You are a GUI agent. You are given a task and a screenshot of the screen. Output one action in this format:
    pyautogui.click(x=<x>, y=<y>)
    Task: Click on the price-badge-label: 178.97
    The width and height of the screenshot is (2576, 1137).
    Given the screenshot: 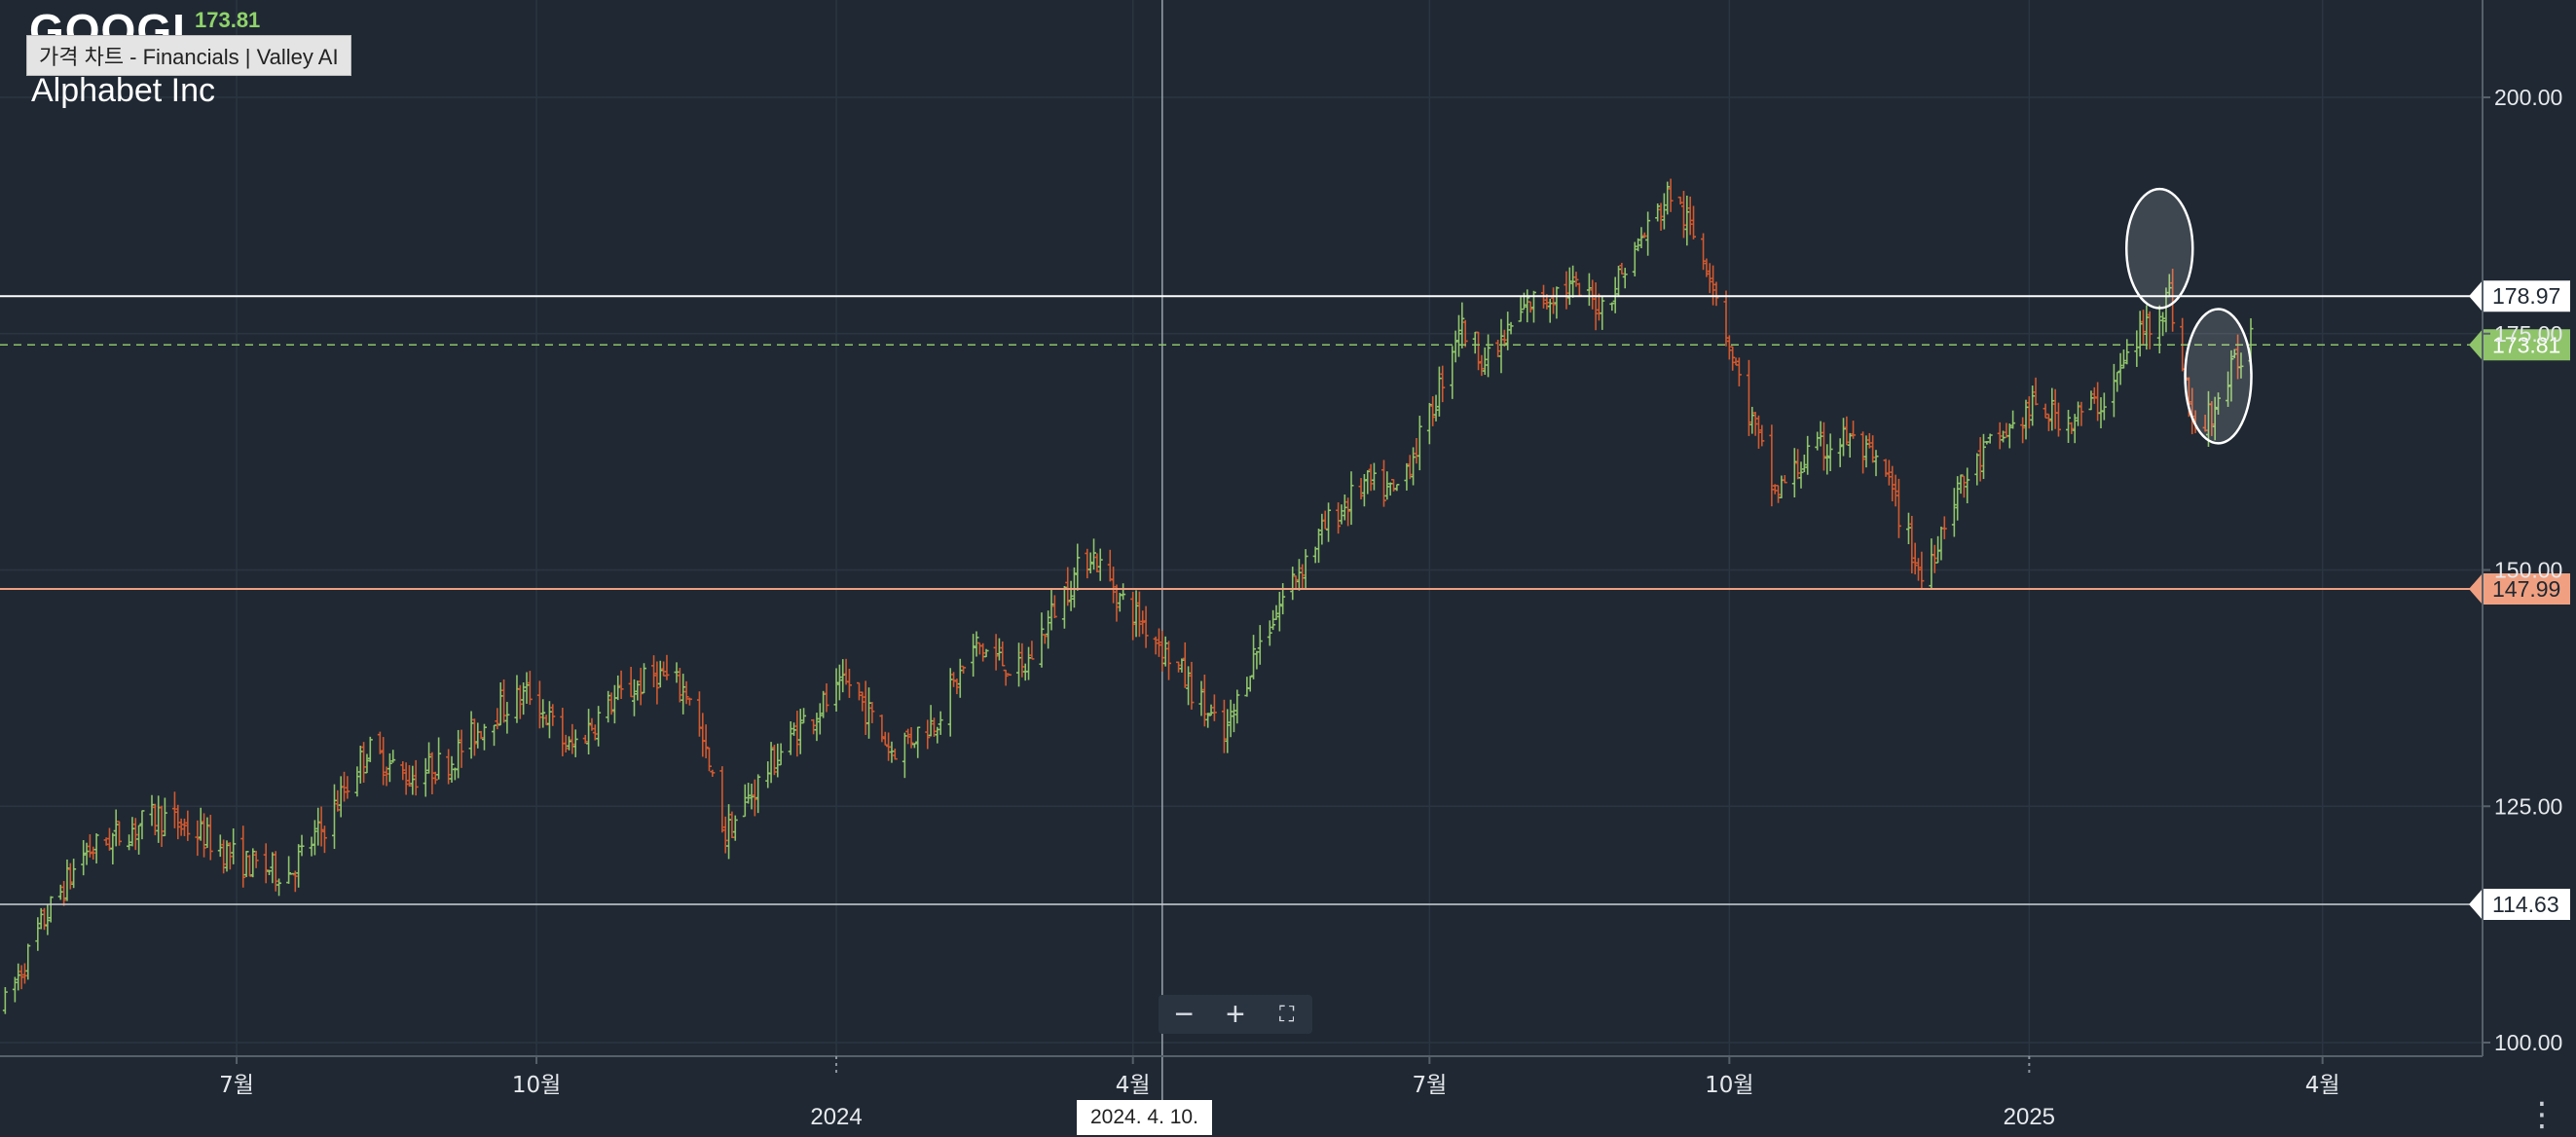 What is the action you would take?
    pyautogui.click(x=2526, y=296)
    